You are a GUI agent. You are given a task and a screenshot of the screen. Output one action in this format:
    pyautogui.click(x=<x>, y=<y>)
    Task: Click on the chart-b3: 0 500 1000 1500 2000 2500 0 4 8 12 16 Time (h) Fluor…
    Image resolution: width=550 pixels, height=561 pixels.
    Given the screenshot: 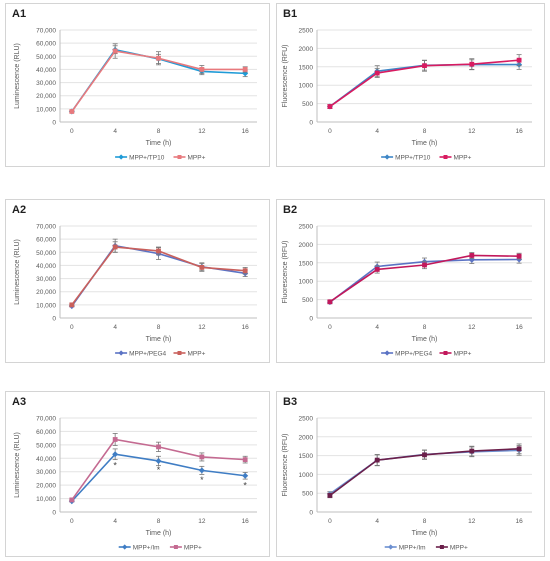 What is the action you would take?
    pyautogui.click(x=407, y=484)
    